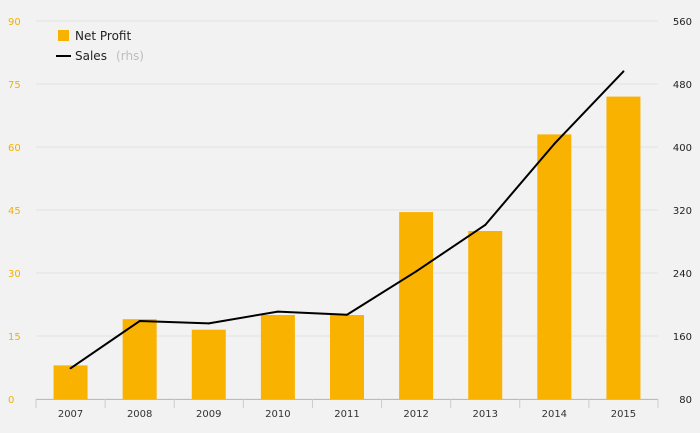 The height and width of the screenshot is (433, 700). Describe the element at coordinates (14, 211) in the screenshot. I see `y-left-tick-label: 45` at that location.